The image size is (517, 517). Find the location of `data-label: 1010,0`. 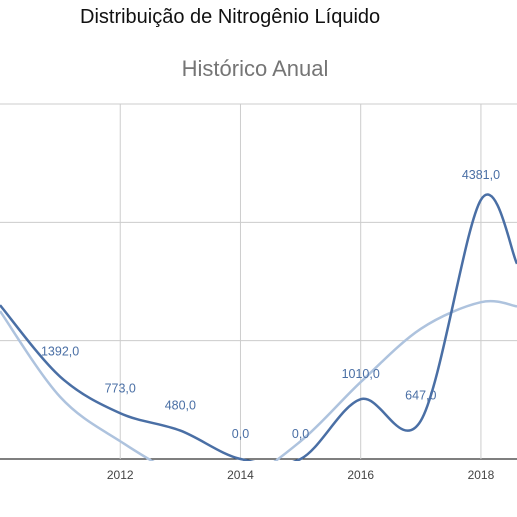

data-label: 1010,0 is located at coordinates (361, 374).